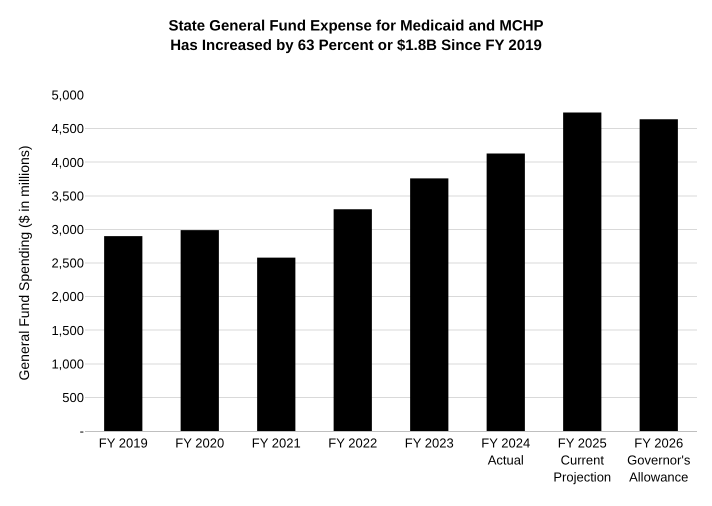  Describe the element at coordinates (429, 443) in the screenshot. I see `x-tick-label: FY 2023` at that location.